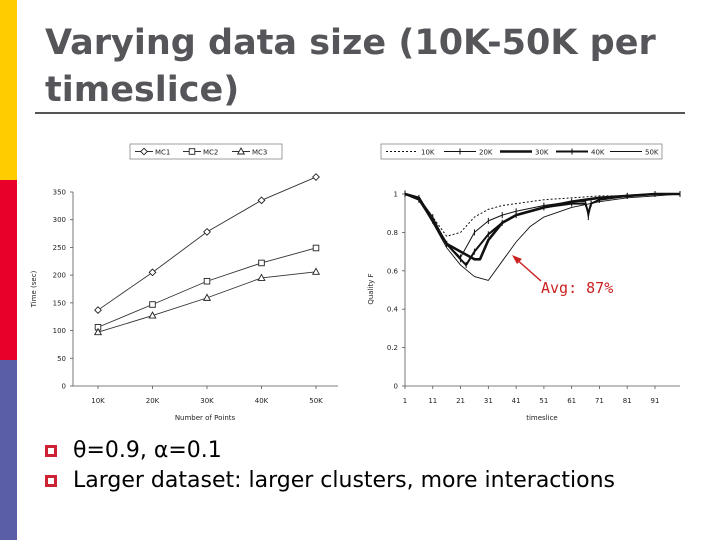 This screenshot has width=720, height=540. Describe the element at coordinates (147, 450) in the screenshot. I see `bullet-text: θ=0.9, α=0.1` at that location.